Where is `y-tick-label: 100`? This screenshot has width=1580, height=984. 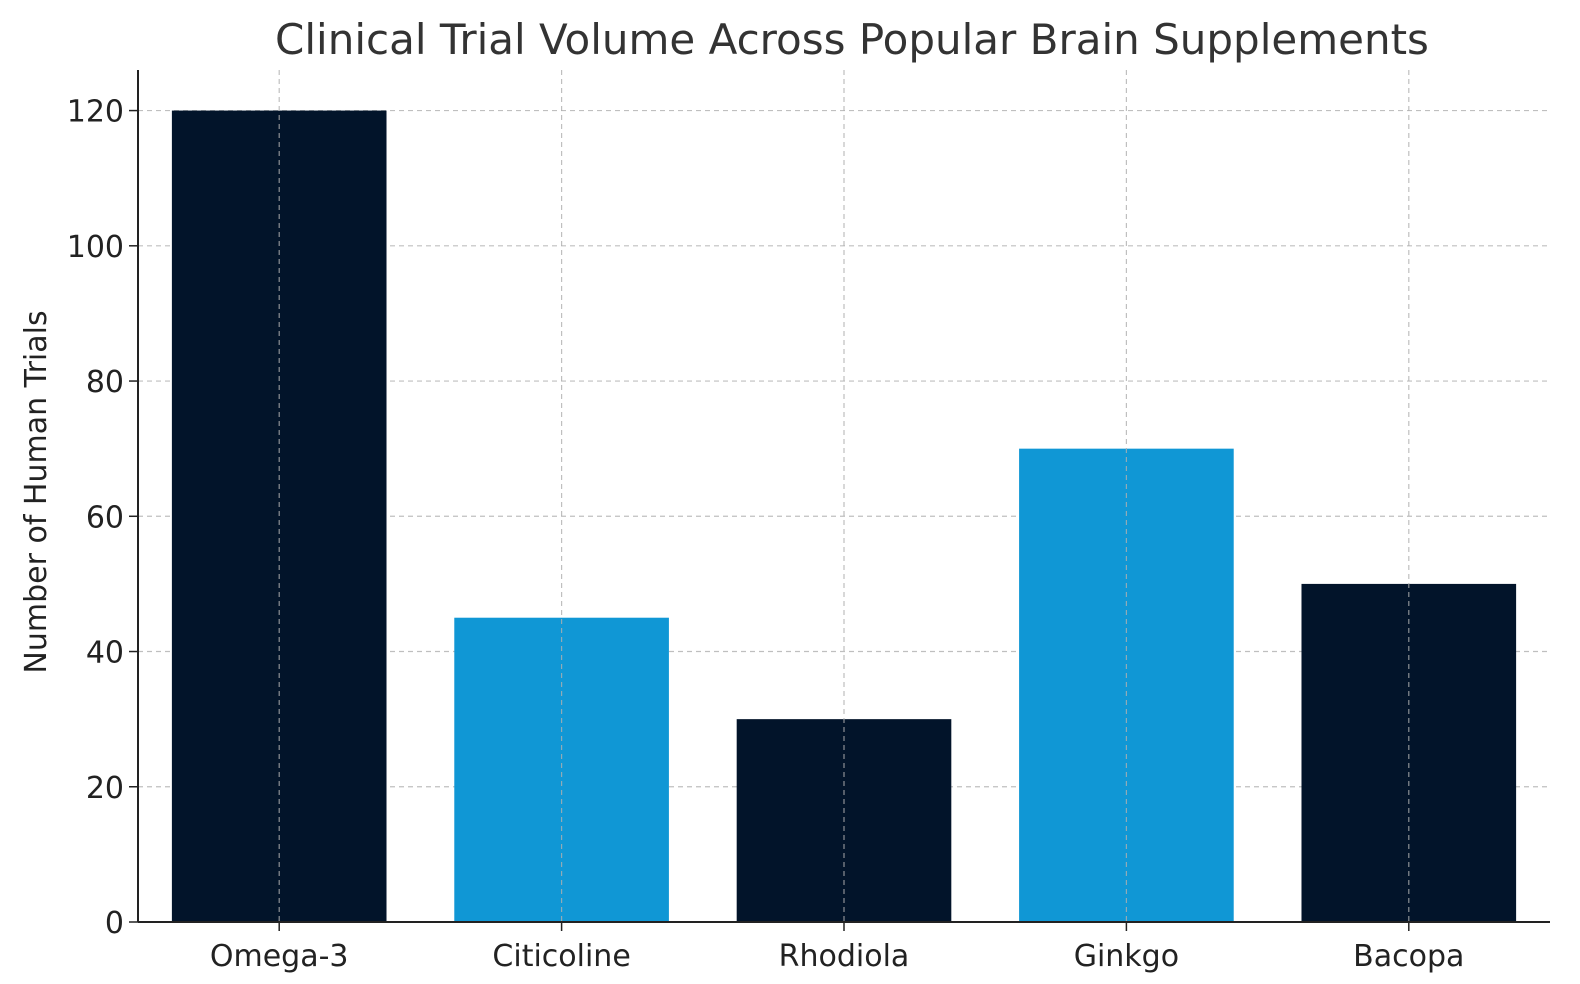 y-tick-label: 100 is located at coordinates (95, 247).